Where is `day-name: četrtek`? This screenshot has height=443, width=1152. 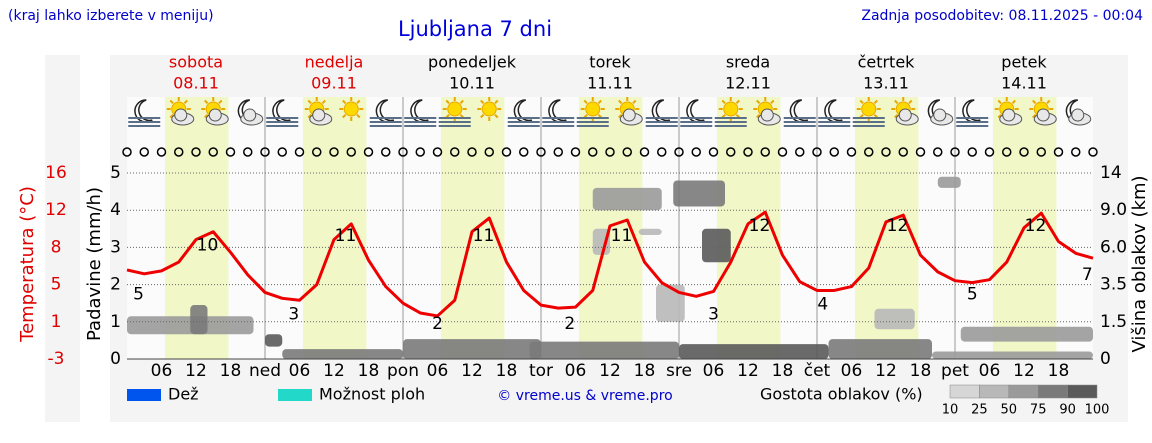
day-name: četrtek is located at coordinates (887, 62).